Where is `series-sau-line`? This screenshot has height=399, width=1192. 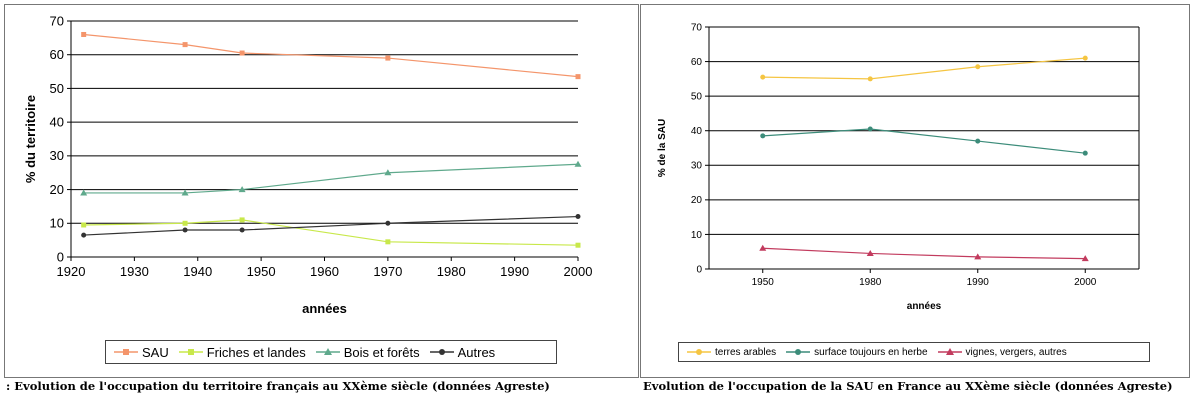
series-sau-line is located at coordinates (331, 55).